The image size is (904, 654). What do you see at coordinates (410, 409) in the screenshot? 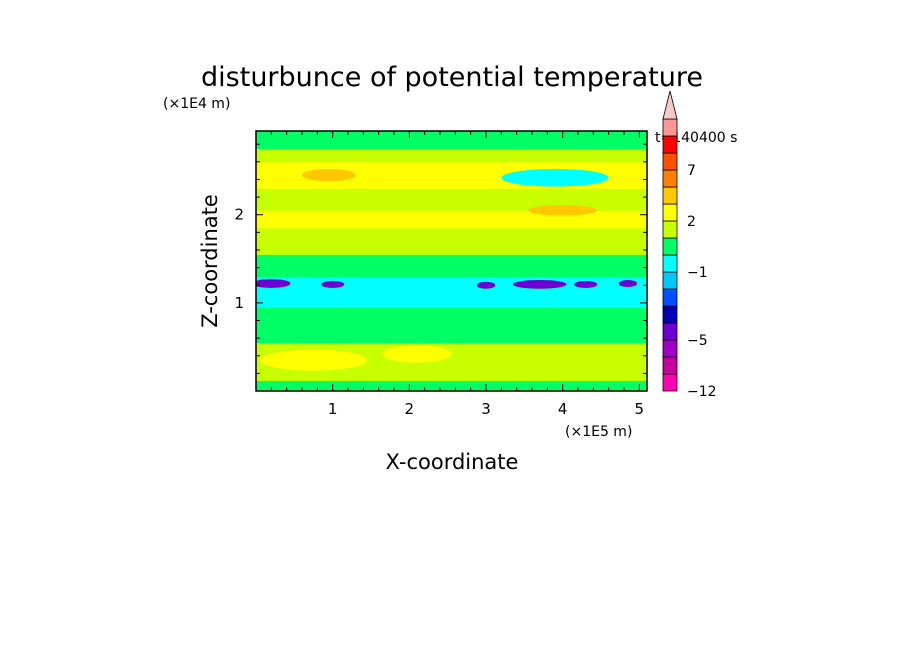
I see `x-tick-label: 2` at bounding box center [410, 409].